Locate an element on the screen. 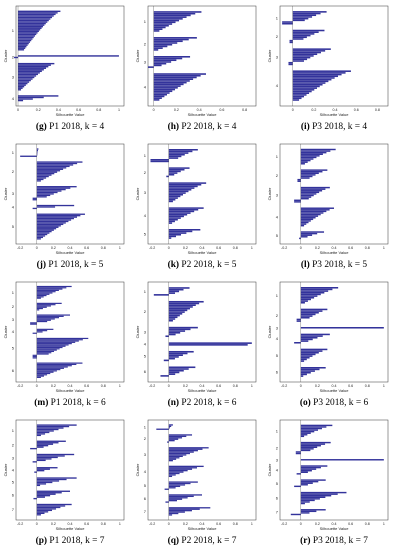 Image resolution: width=403 pixels, height=550 pixels. cluster-tick-label: 3 is located at coordinates (145, 332).